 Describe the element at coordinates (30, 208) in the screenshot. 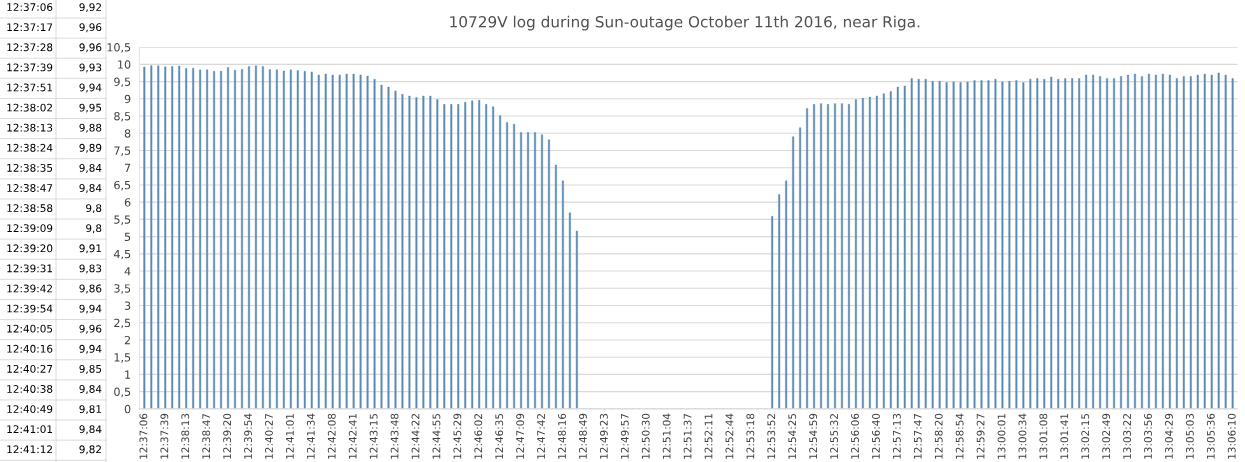

I see `text: 12:38:58` at that location.